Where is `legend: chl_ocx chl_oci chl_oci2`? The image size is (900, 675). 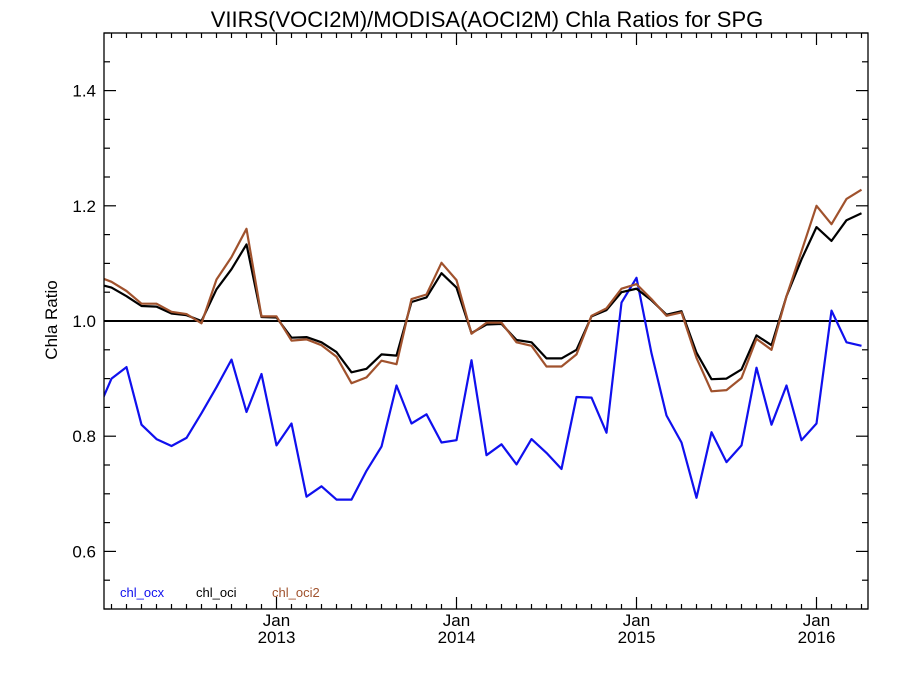 legend: chl_ocx chl_oci chl_oci2 is located at coordinates (220, 592).